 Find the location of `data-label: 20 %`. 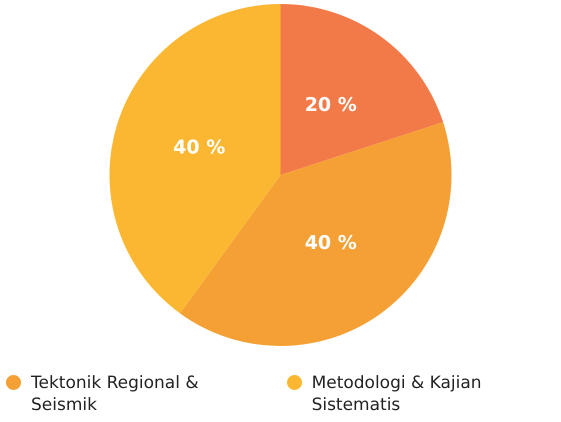

data-label: 20 % is located at coordinates (330, 105).